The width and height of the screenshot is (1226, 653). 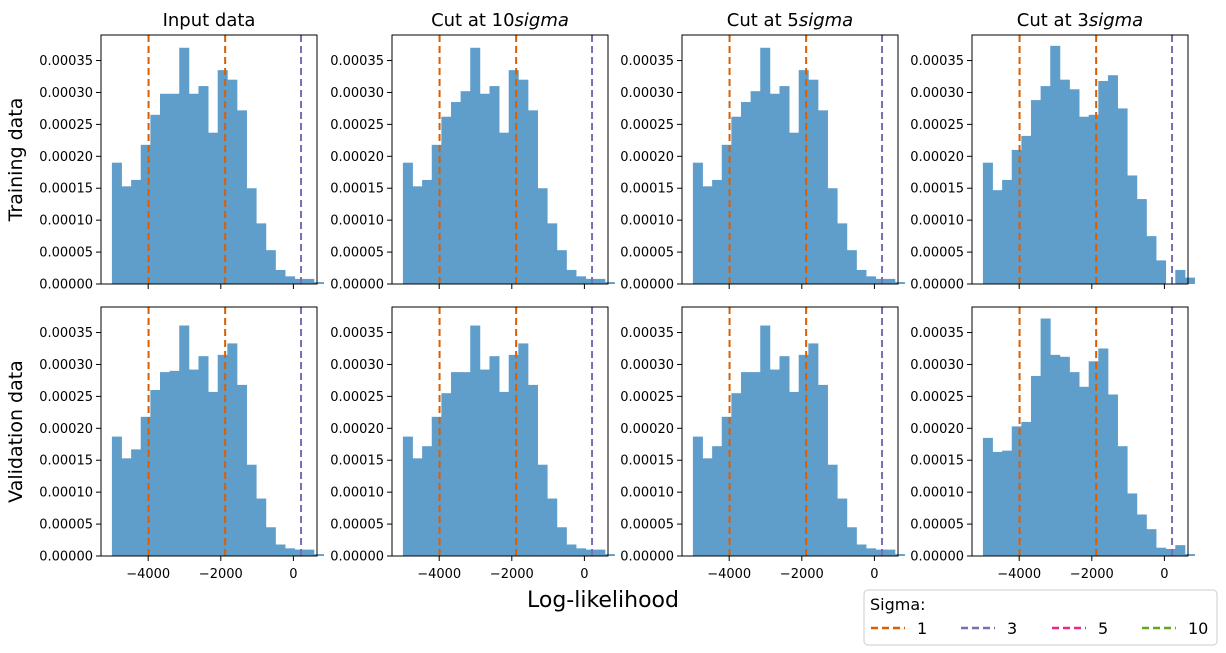 I want to click on legend-box, so click(x=1040, y=617).